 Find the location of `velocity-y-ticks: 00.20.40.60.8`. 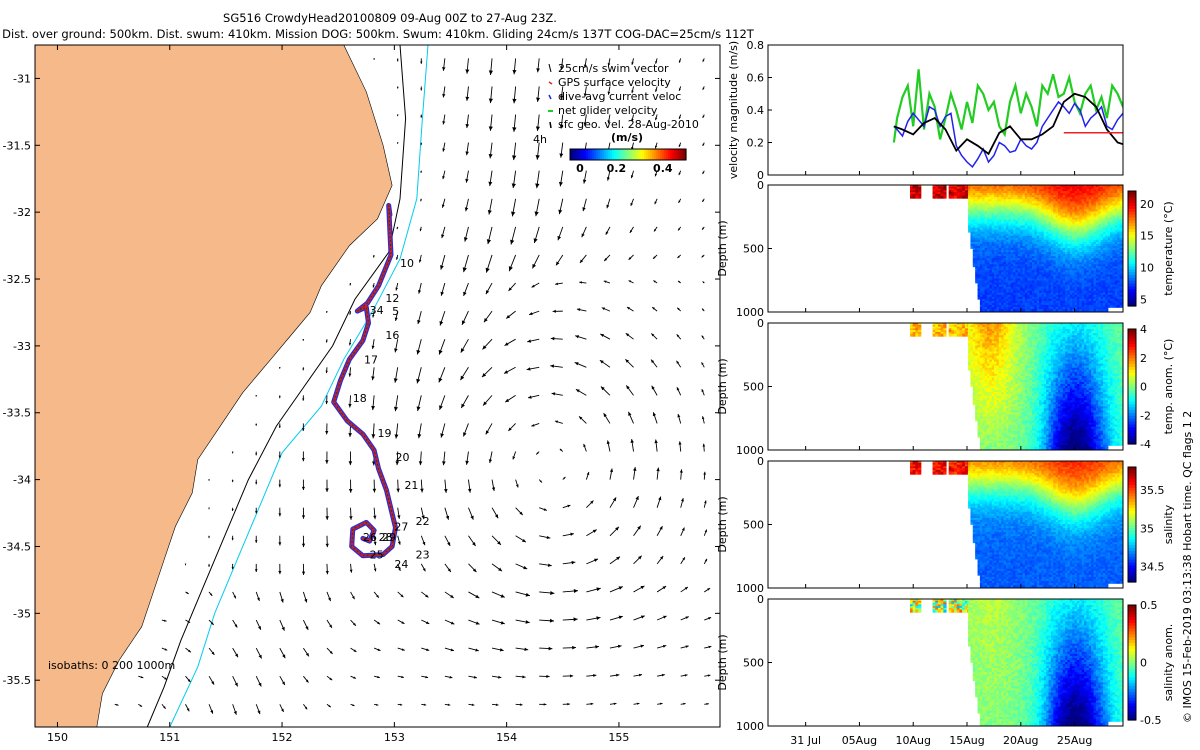

velocity-y-ticks: 00.20.40.60.8 is located at coordinates (759, 110).